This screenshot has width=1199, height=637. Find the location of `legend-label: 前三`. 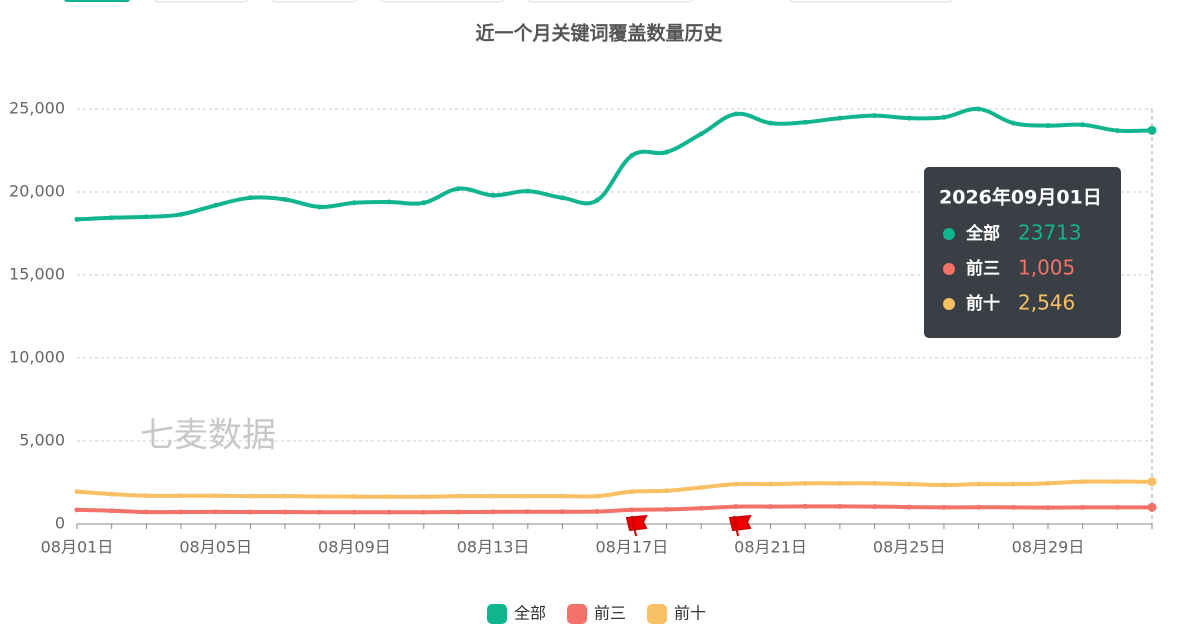

legend-label: 前三 is located at coordinates (610, 613).